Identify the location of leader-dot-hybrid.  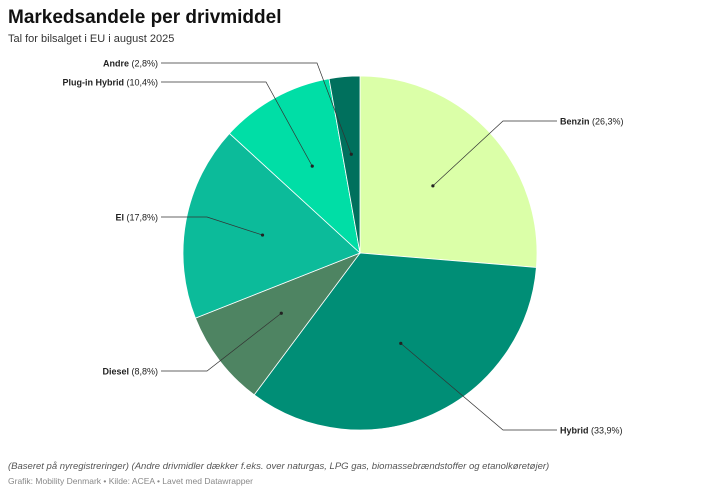
(401, 343).